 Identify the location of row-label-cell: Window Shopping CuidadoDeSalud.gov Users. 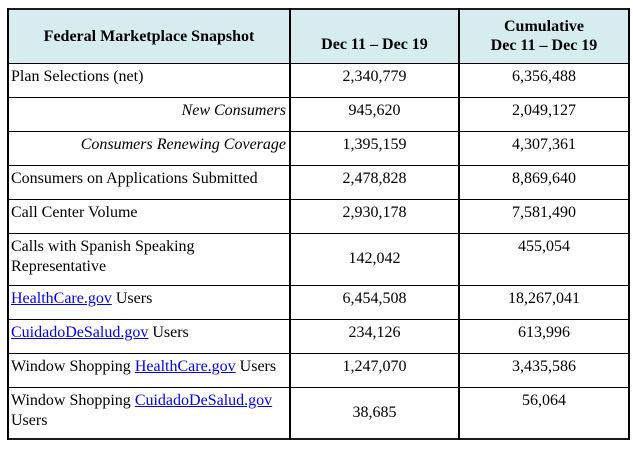
(149, 413).